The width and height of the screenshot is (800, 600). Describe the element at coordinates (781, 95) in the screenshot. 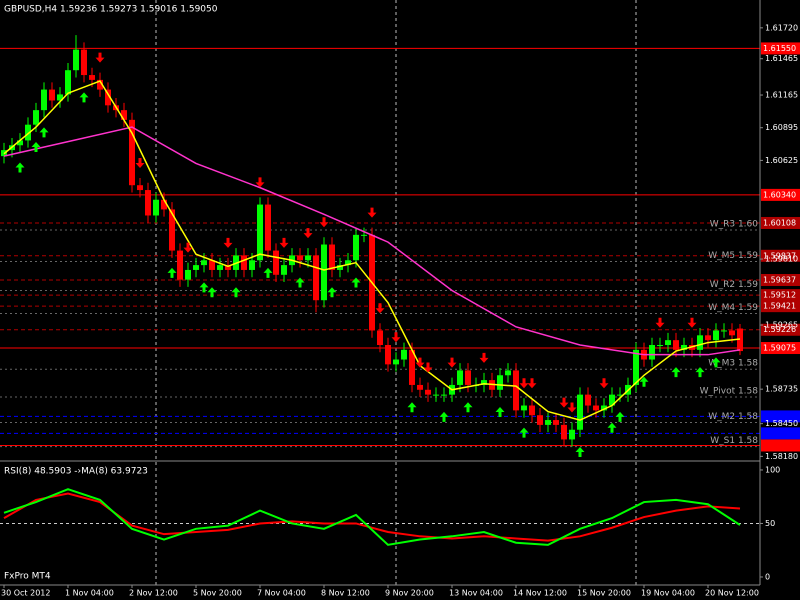

I see `y-tick-label: 1.61165` at that location.